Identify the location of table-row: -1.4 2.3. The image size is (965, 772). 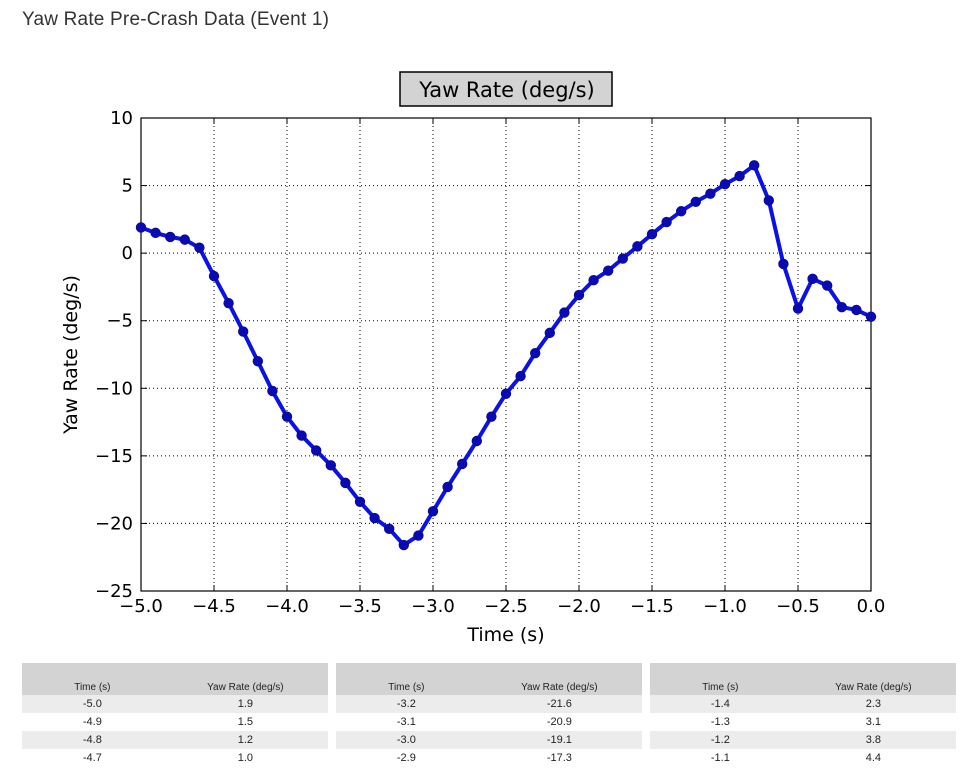
(803, 704).